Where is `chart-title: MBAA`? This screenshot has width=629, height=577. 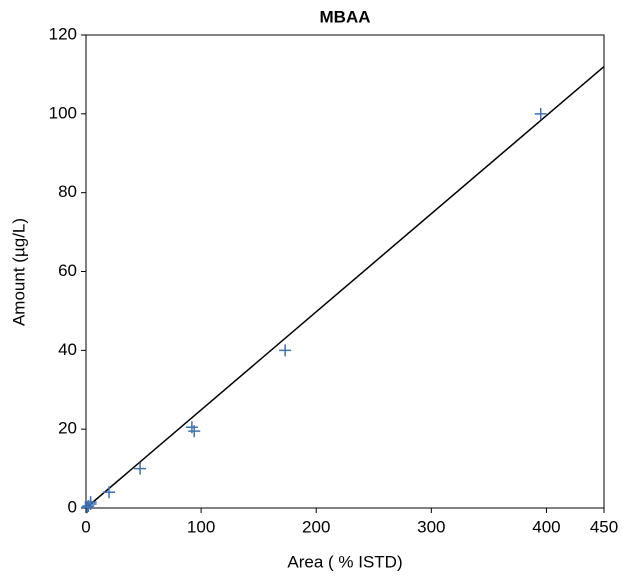 chart-title: MBAA is located at coordinates (345, 16).